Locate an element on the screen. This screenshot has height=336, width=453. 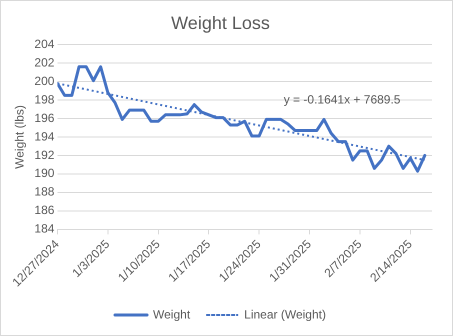
y-tick-label: 204 is located at coordinates (44, 43).